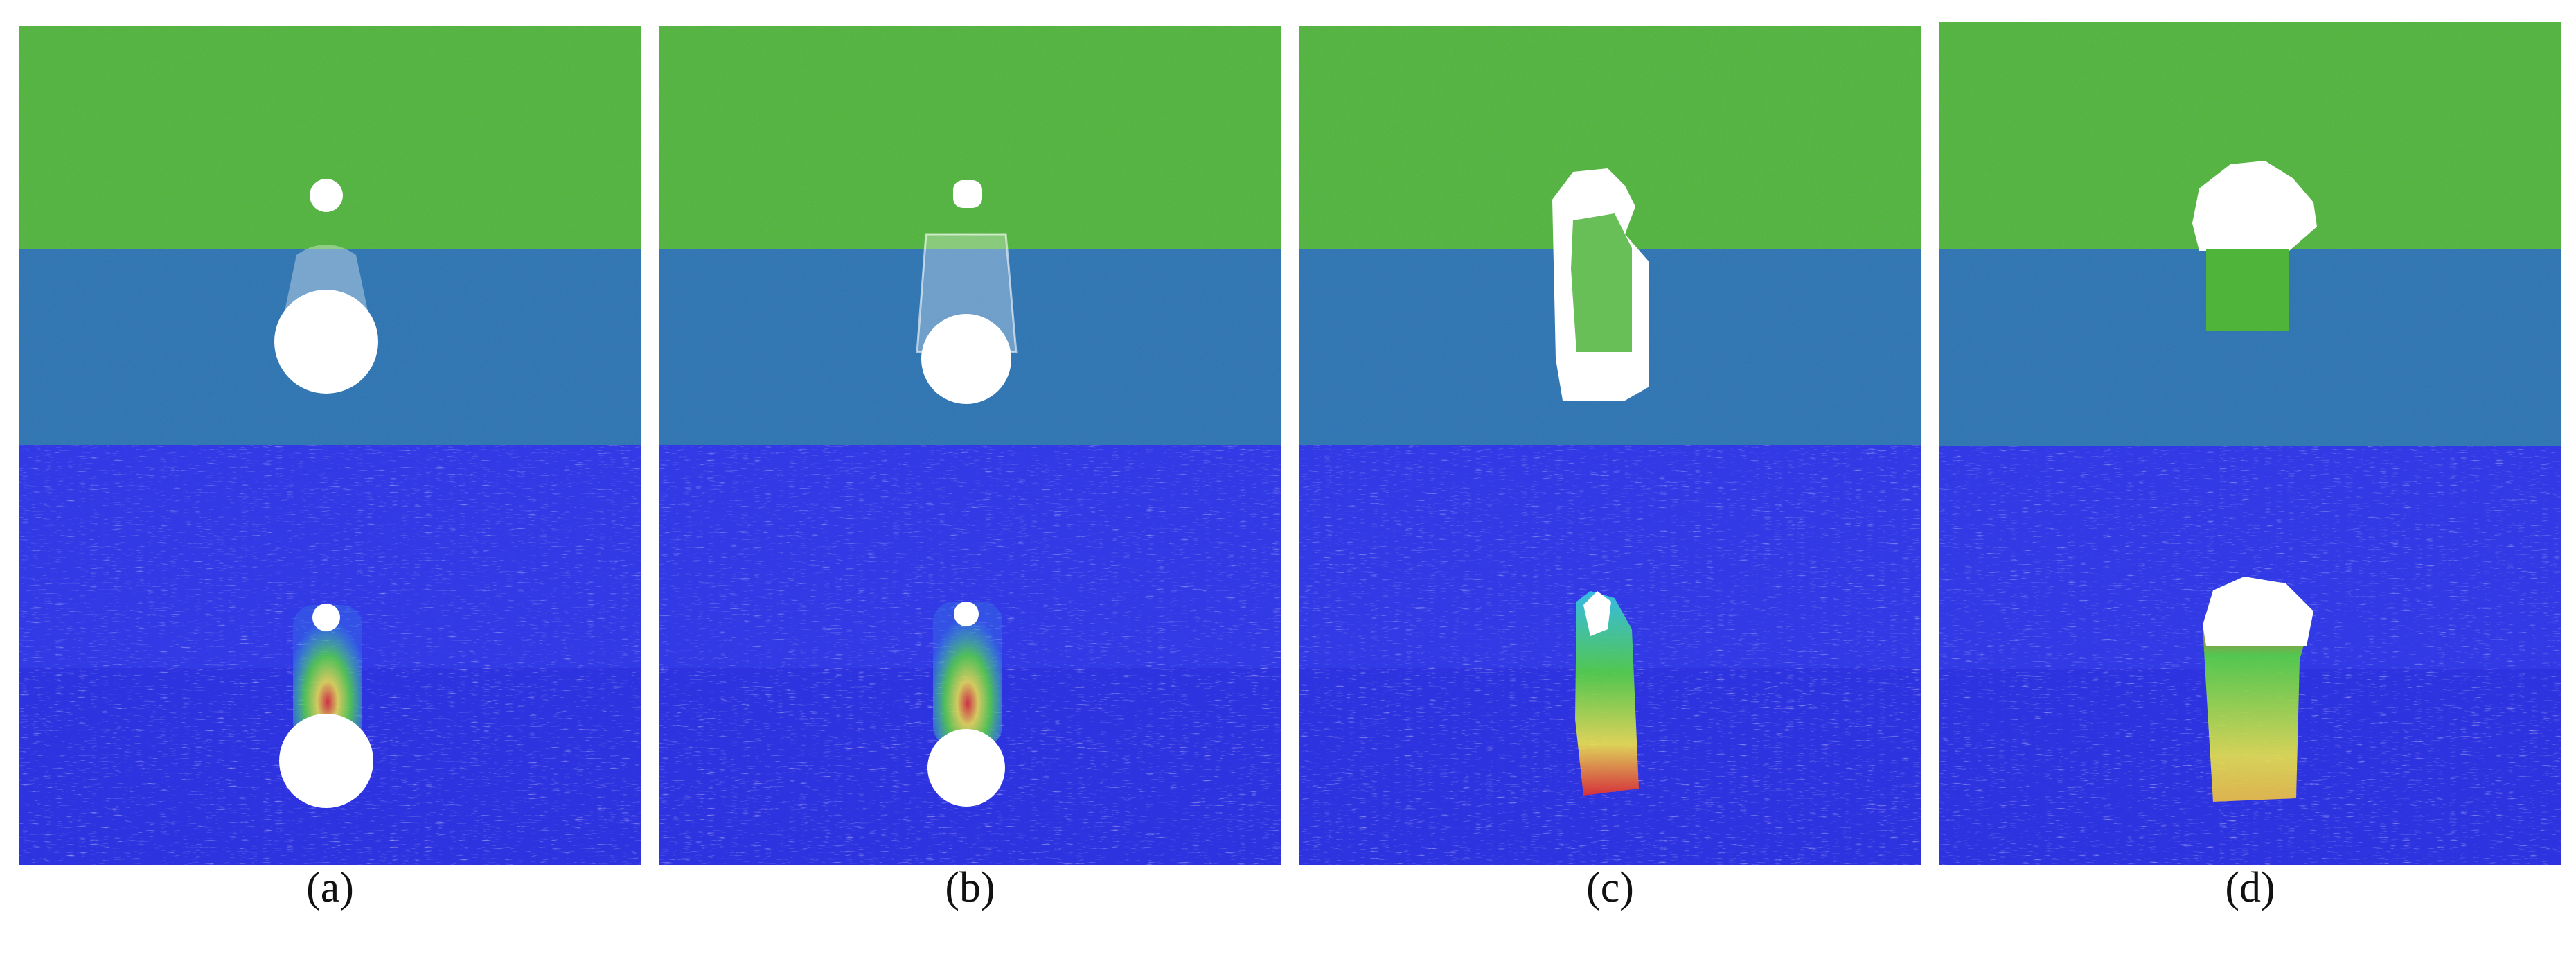  What do you see at coordinates (2254, 206) in the screenshot?
I see `void-surface` at bounding box center [2254, 206].